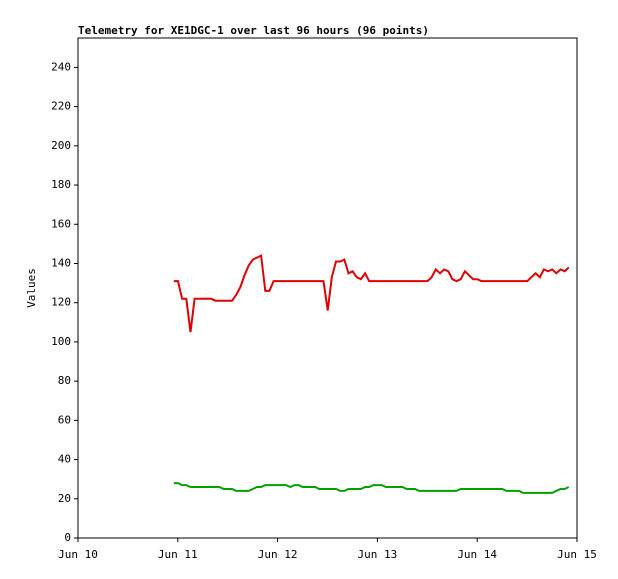 This screenshot has height=579, width=618. Describe the element at coordinates (61, 106) in the screenshot. I see `y-tick-label: 220` at that location.